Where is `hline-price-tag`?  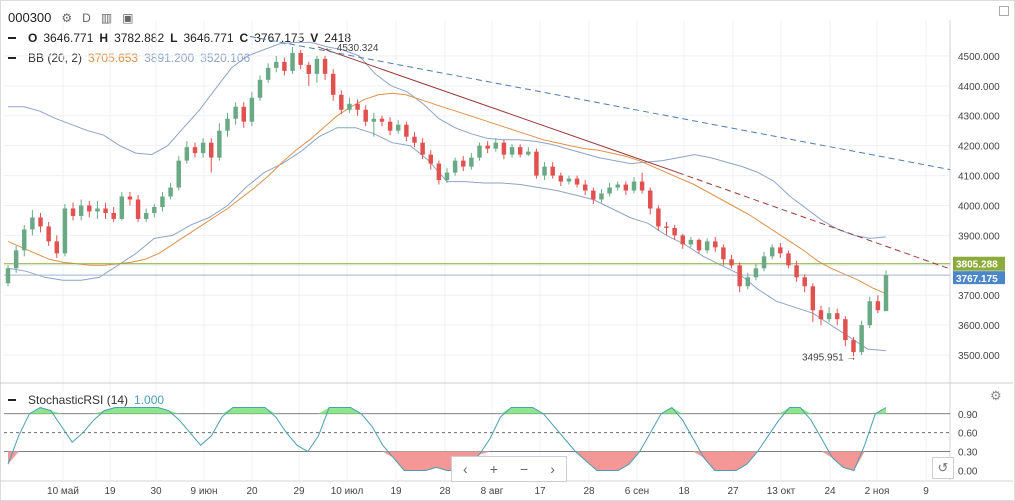 hline-price-tag is located at coordinates (979, 263).